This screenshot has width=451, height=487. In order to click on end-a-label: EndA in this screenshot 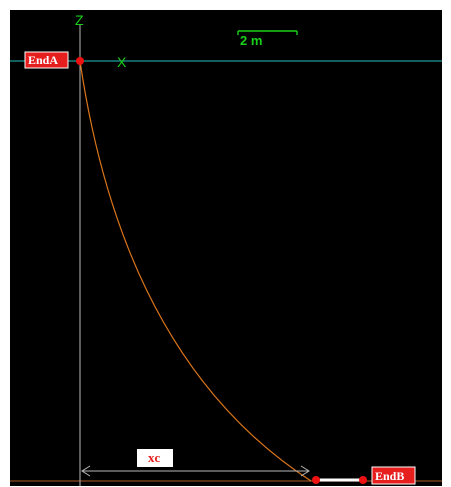, I will do `click(43, 60)`.